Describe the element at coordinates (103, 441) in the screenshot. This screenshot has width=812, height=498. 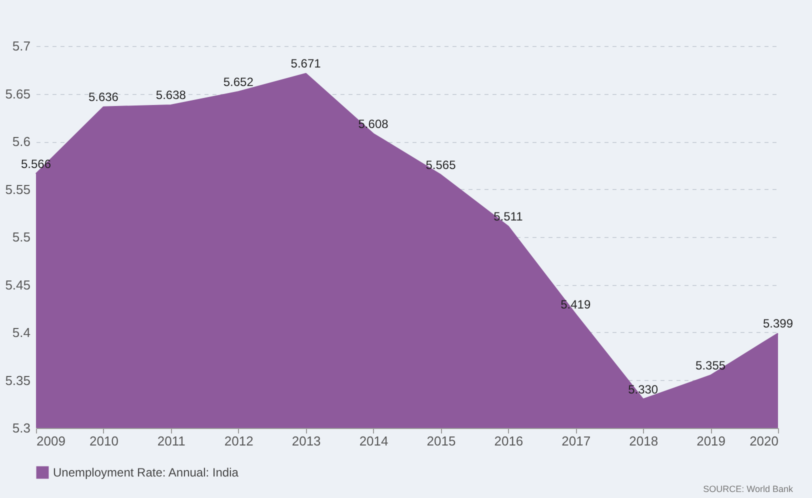
I see `x-tick-label: 2010` at that location.